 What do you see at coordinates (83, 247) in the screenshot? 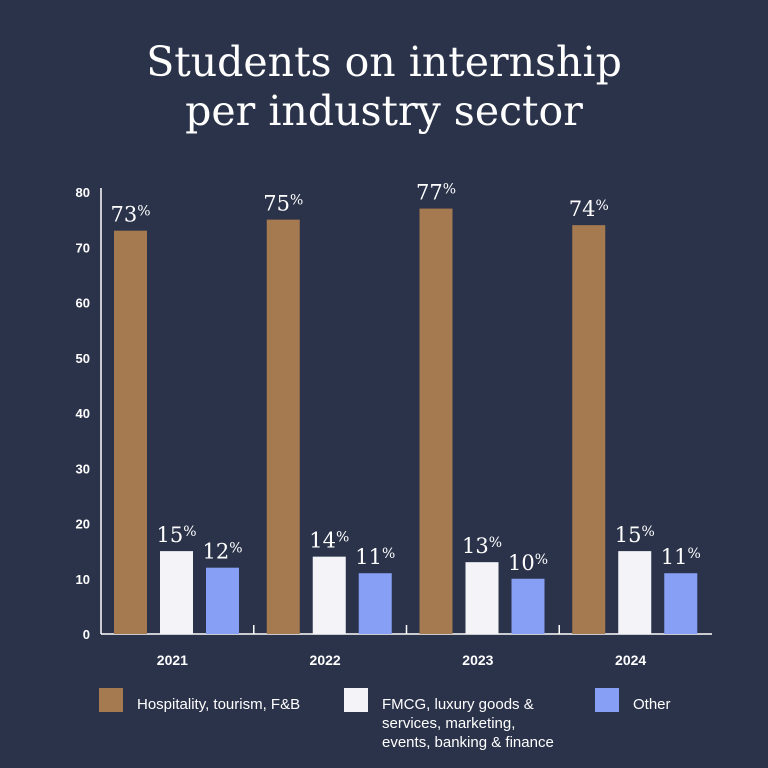
I see `y-tick-label: 70` at bounding box center [83, 247].